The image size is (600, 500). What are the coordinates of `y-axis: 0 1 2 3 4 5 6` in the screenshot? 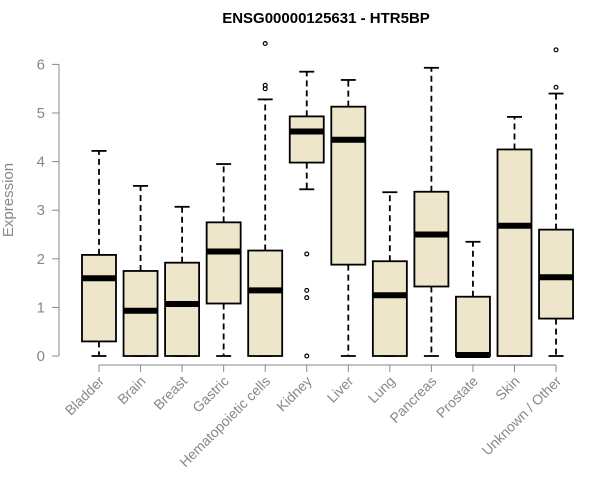 It's located at (48, 210).